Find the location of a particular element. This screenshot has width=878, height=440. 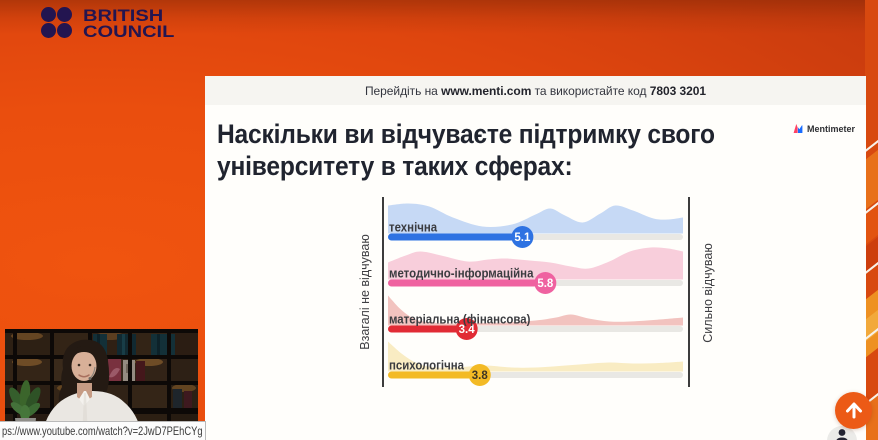

row-label: матеріальна (фінансова) is located at coordinates (459, 319).